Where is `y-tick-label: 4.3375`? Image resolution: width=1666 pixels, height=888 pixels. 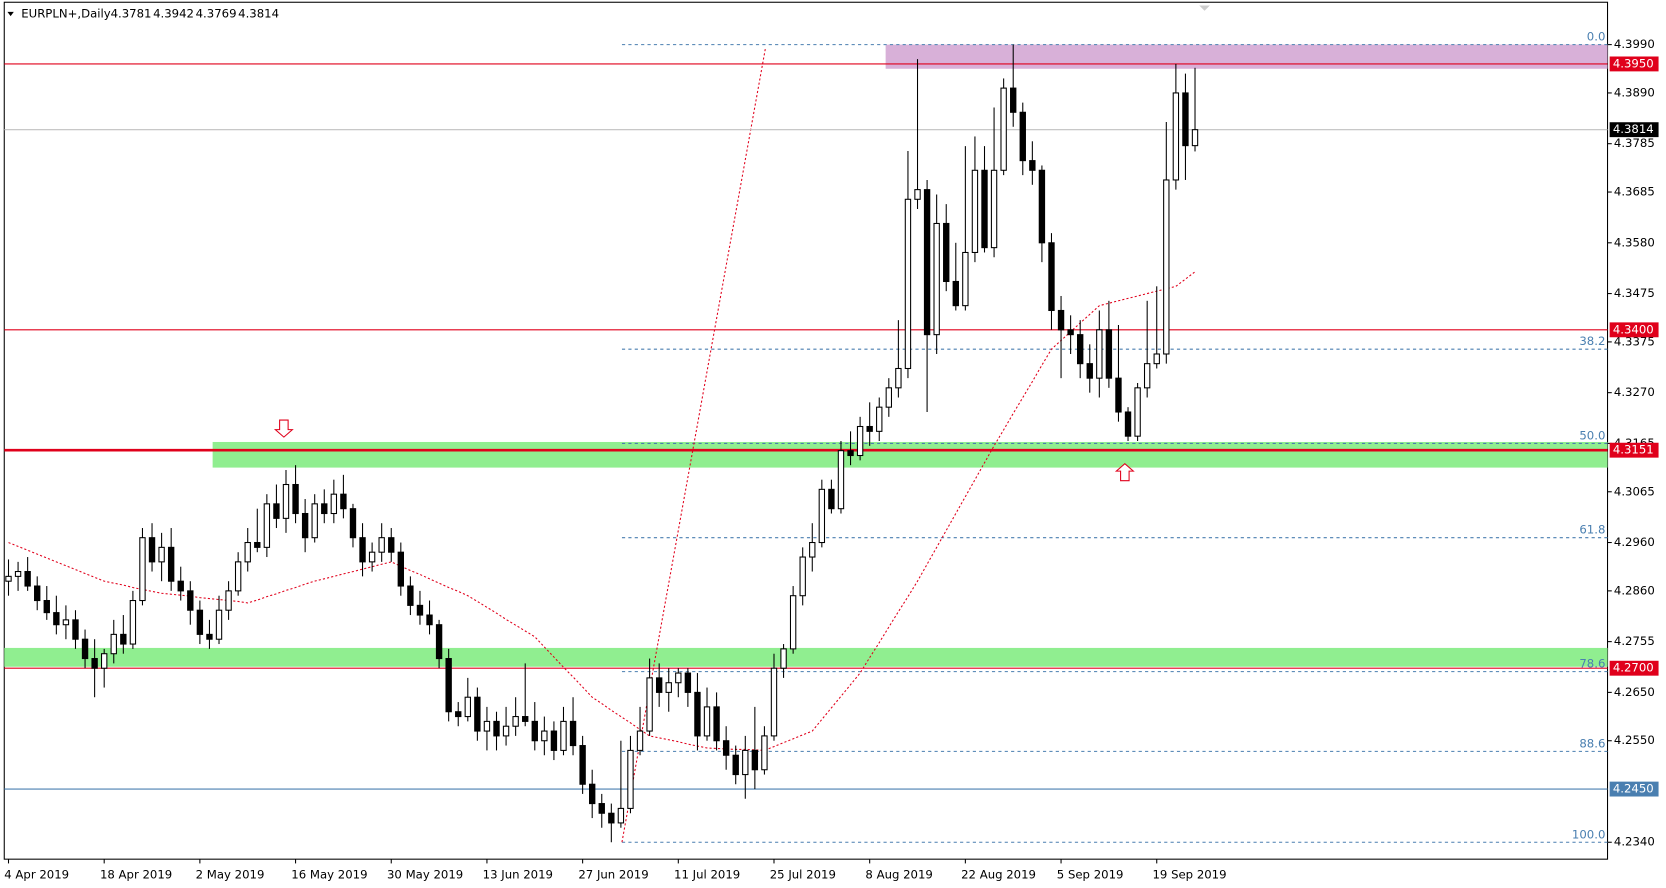
y-tick-label: 4.3375 is located at coordinates (1634, 341).